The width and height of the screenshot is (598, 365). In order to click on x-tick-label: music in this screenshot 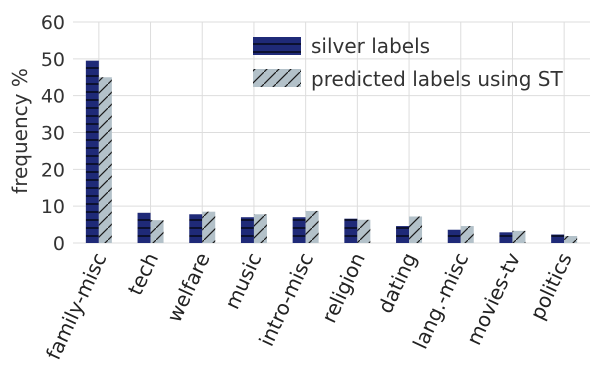, I will do `click(243, 281)`.